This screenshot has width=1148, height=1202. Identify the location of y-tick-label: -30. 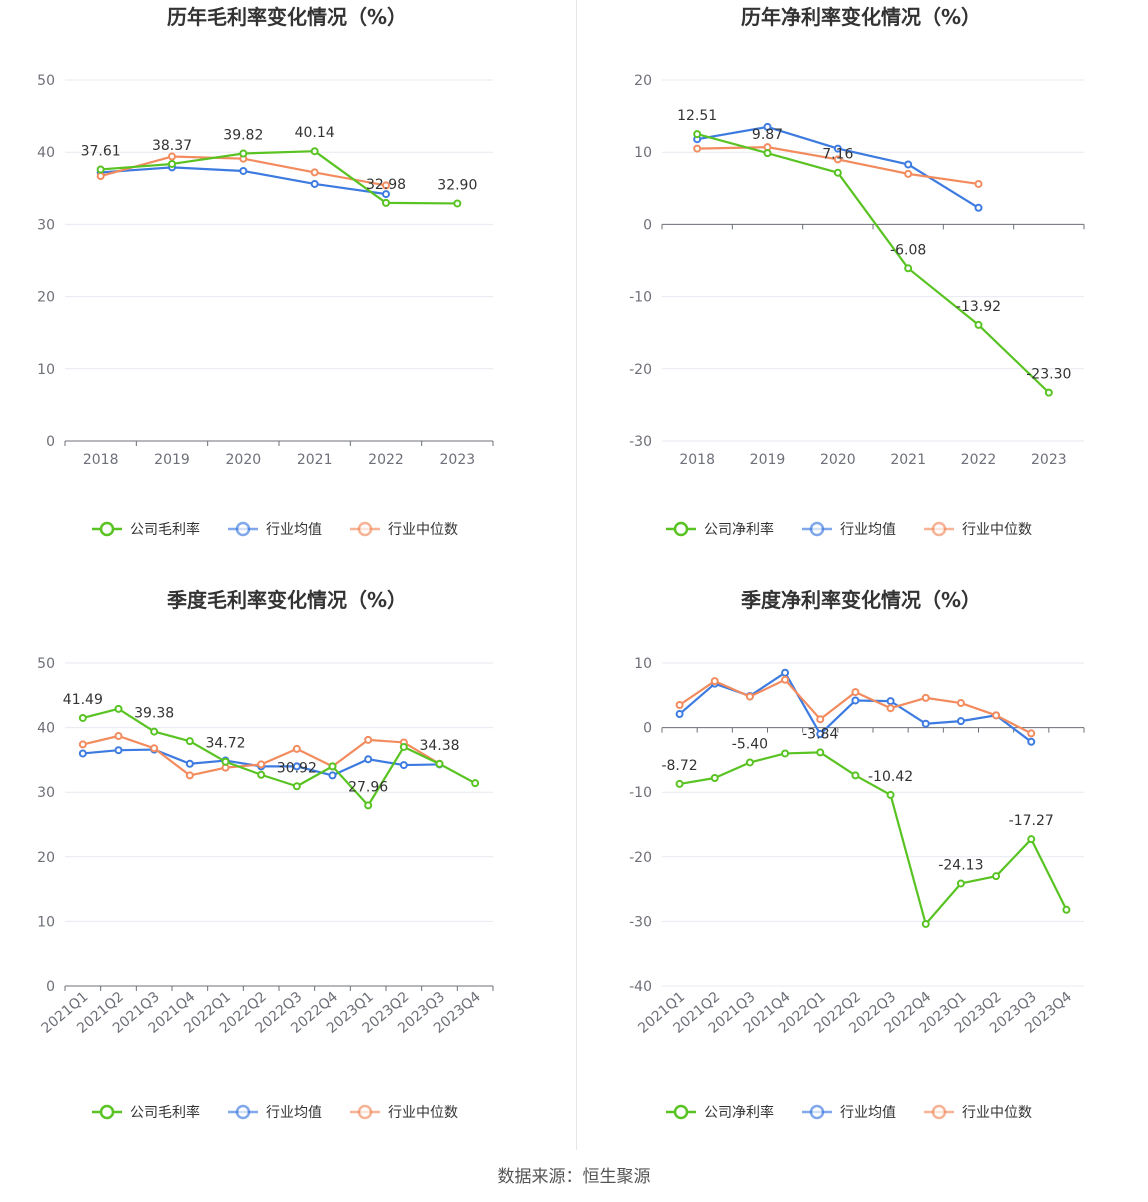
(640, 922).